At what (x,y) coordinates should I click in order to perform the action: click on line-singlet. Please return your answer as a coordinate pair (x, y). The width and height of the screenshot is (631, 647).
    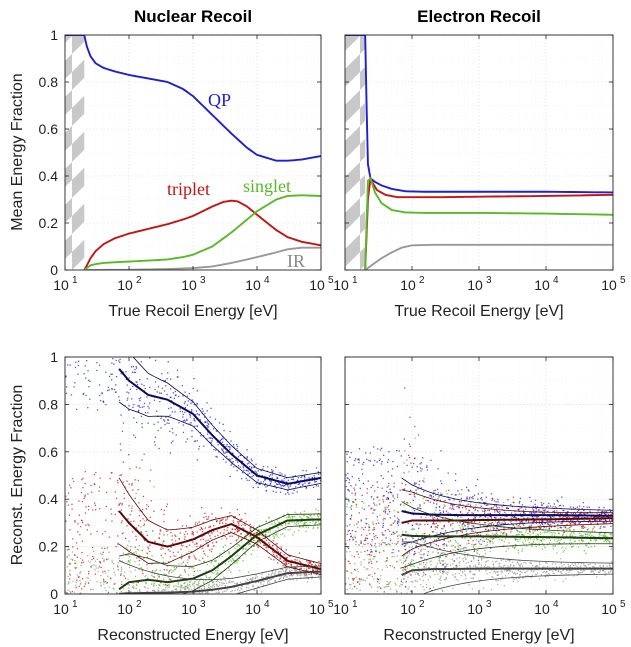
    Looking at the image, I should click on (202, 232).